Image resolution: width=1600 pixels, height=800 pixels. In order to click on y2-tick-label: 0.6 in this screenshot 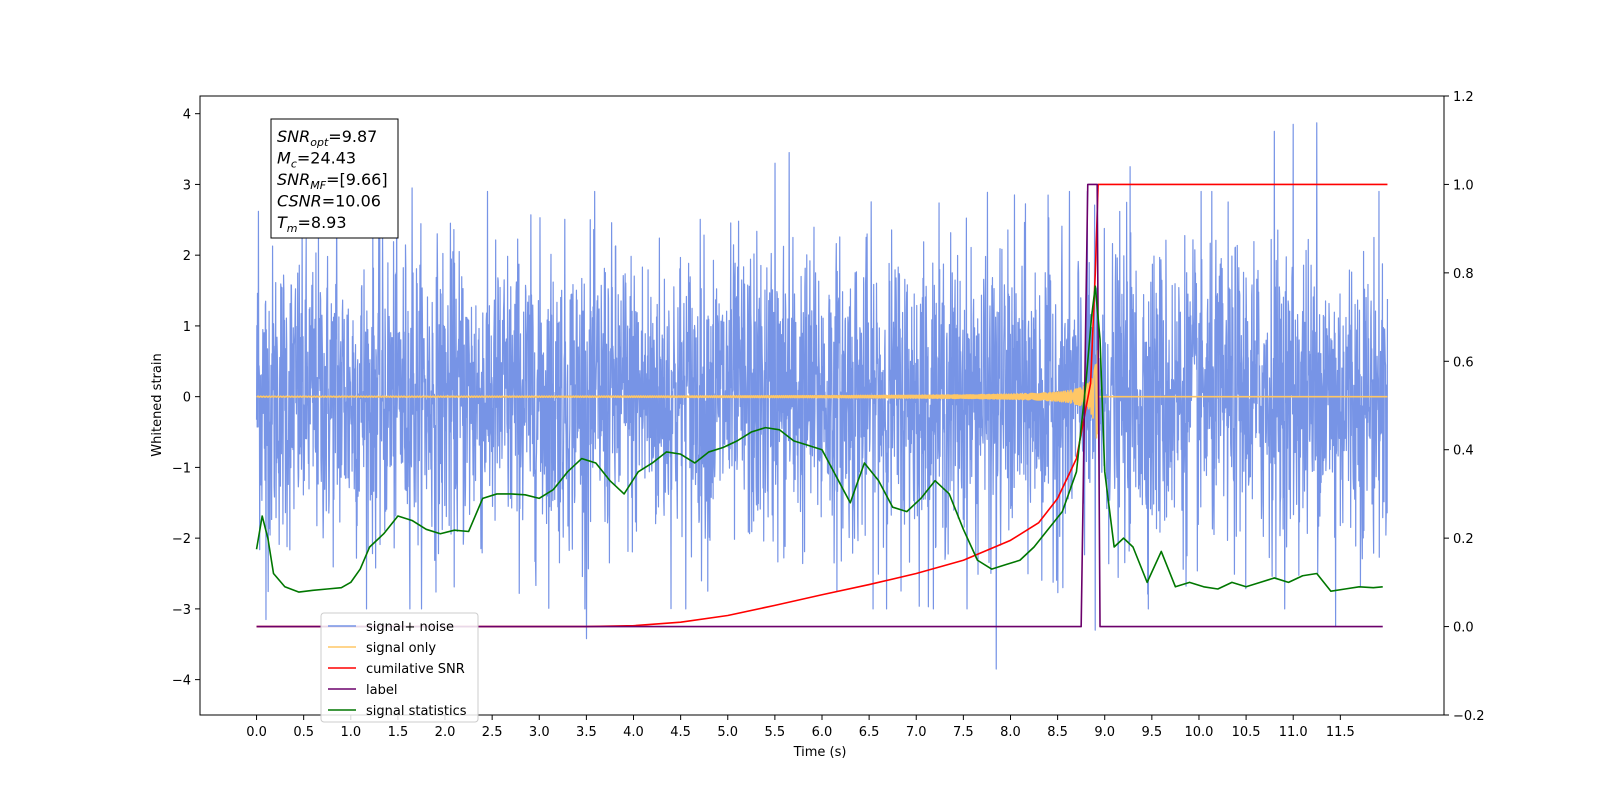, I will do `click(1463, 362)`.